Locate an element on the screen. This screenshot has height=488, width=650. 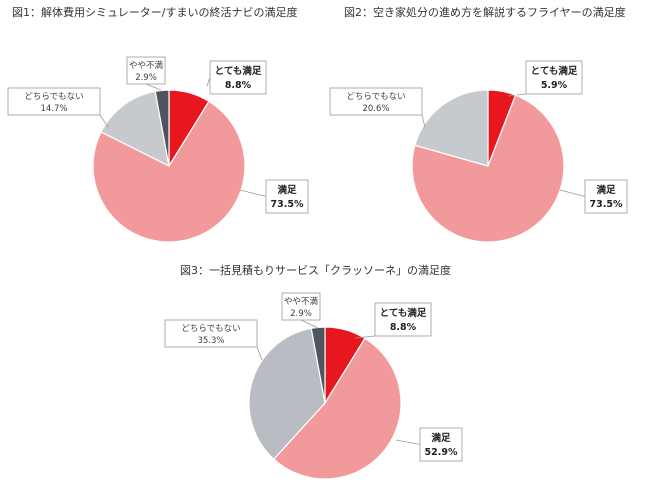
chart-title: 図2：空き家処分の進め方を解説するフライヤーの満足度 is located at coordinates (485, 12).